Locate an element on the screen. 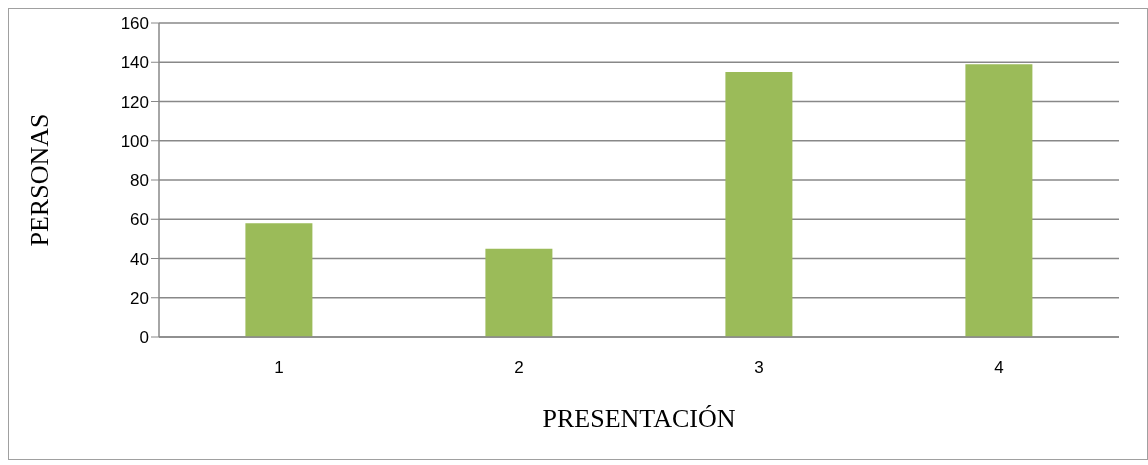 The image size is (1148, 465). y-tick-label: 120 is located at coordinates (134, 102).